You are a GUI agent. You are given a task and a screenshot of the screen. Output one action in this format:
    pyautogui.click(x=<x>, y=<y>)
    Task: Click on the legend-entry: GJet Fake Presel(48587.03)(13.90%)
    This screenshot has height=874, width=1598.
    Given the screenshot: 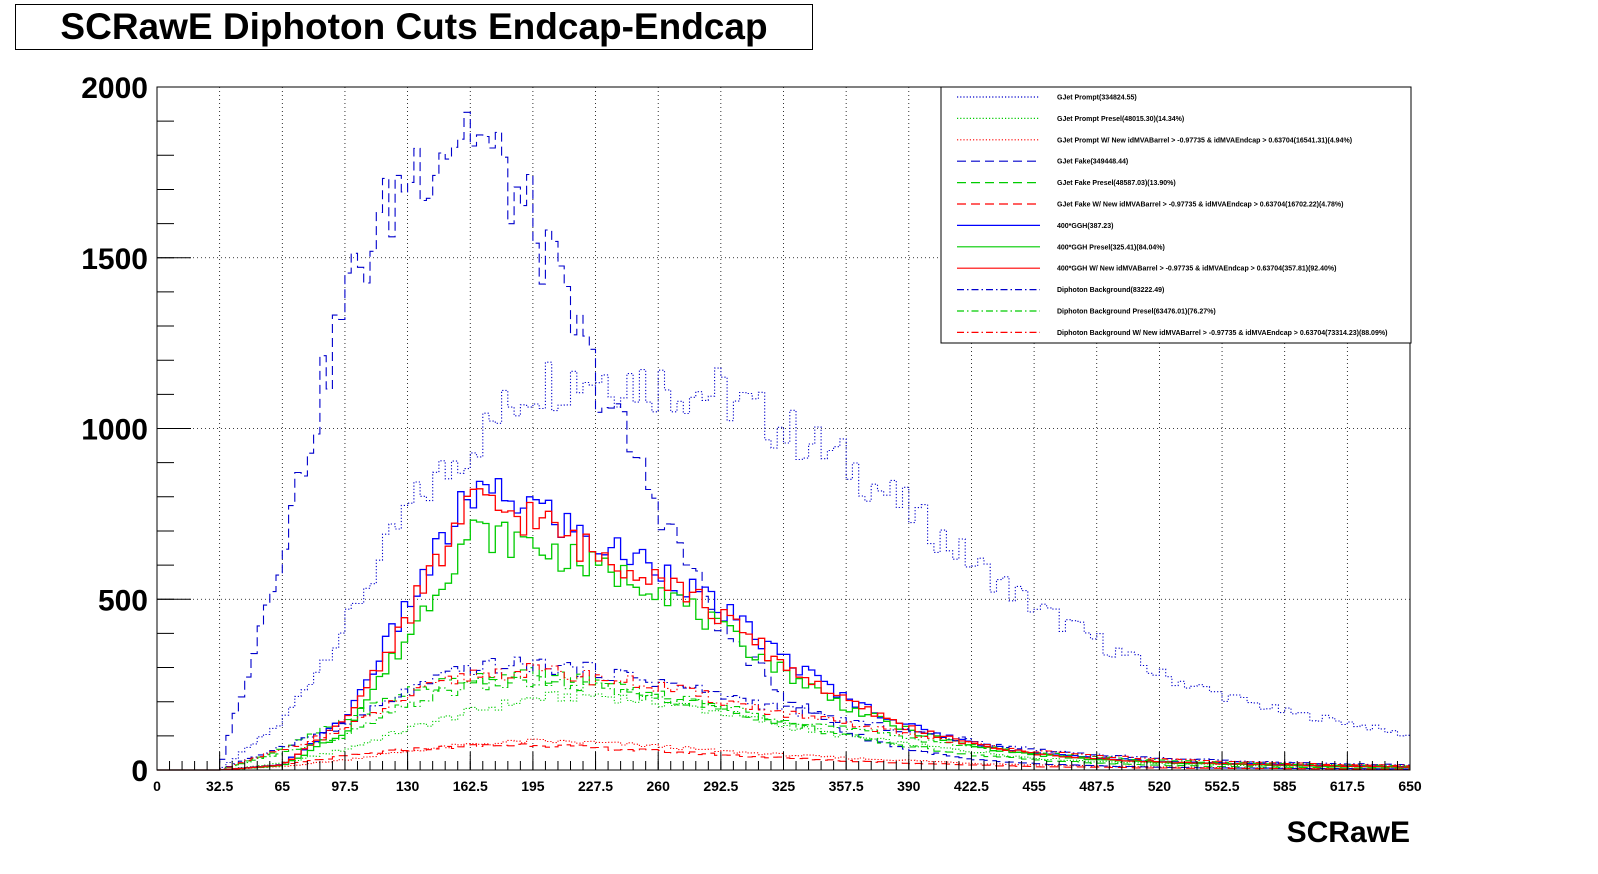 What is the action you would take?
    pyautogui.click(x=1116, y=183)
    